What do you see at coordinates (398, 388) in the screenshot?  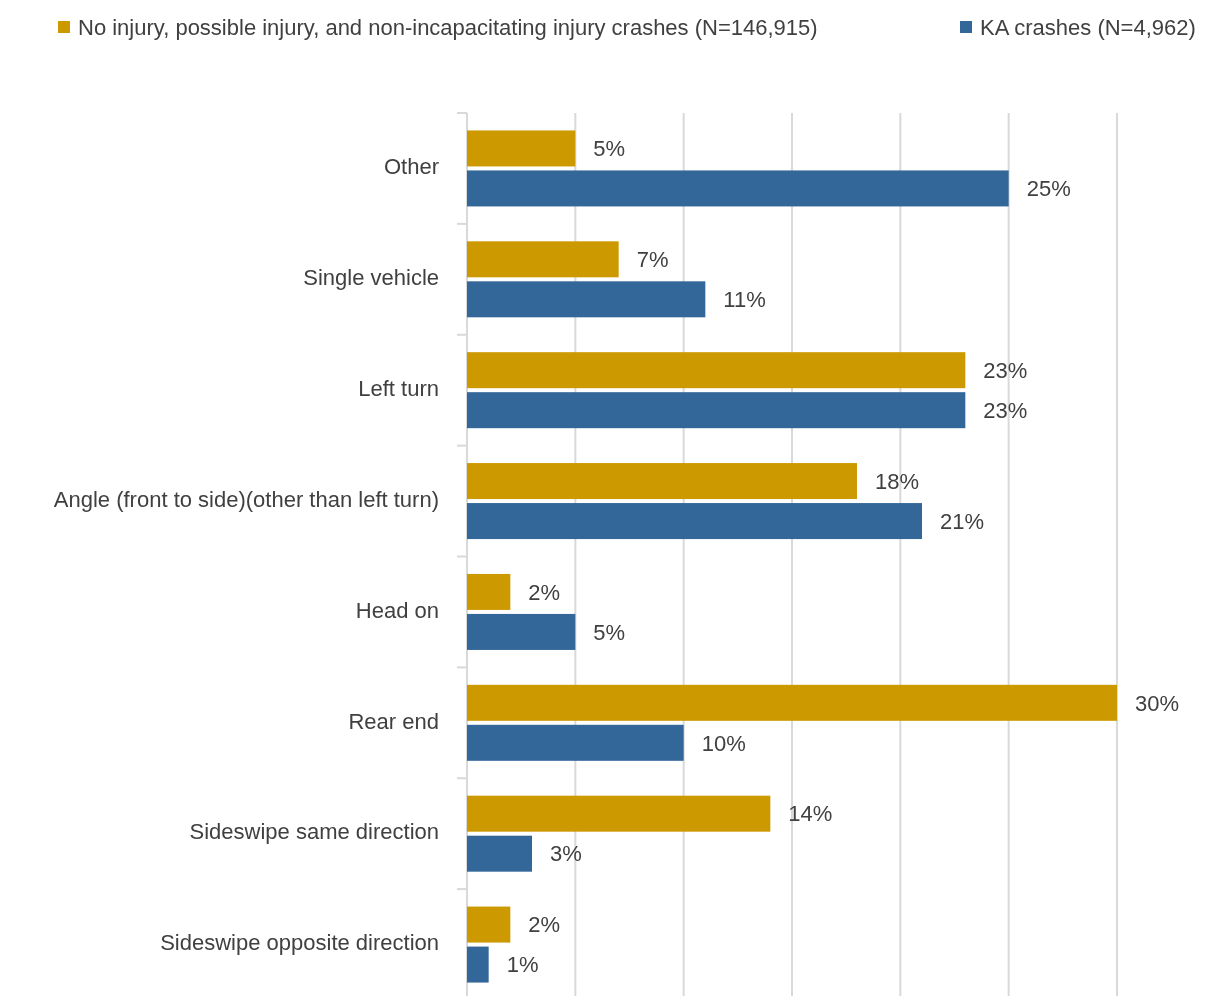 I see `y-tick-label: Left turn` at bounding box center [398, 388].